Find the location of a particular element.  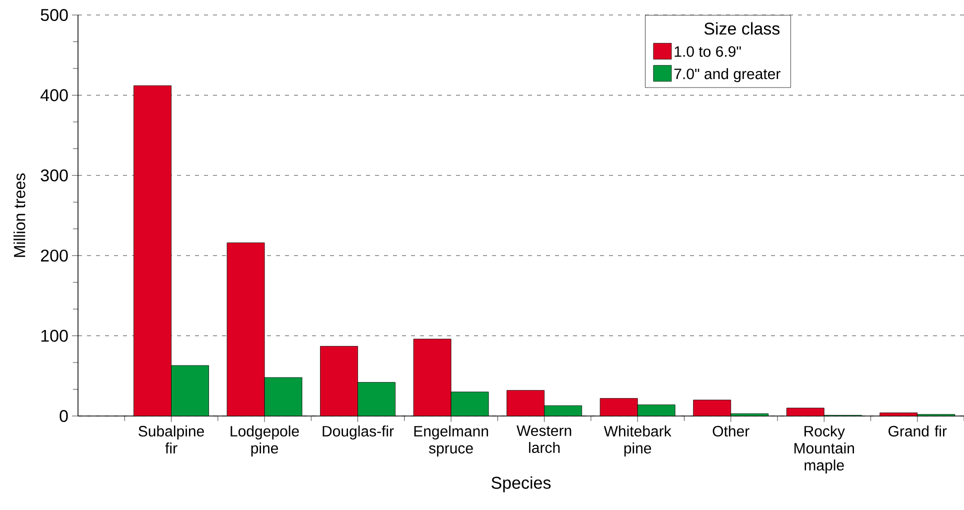

legend-label: 7.0" and greater is located at coordinates (727, 75).